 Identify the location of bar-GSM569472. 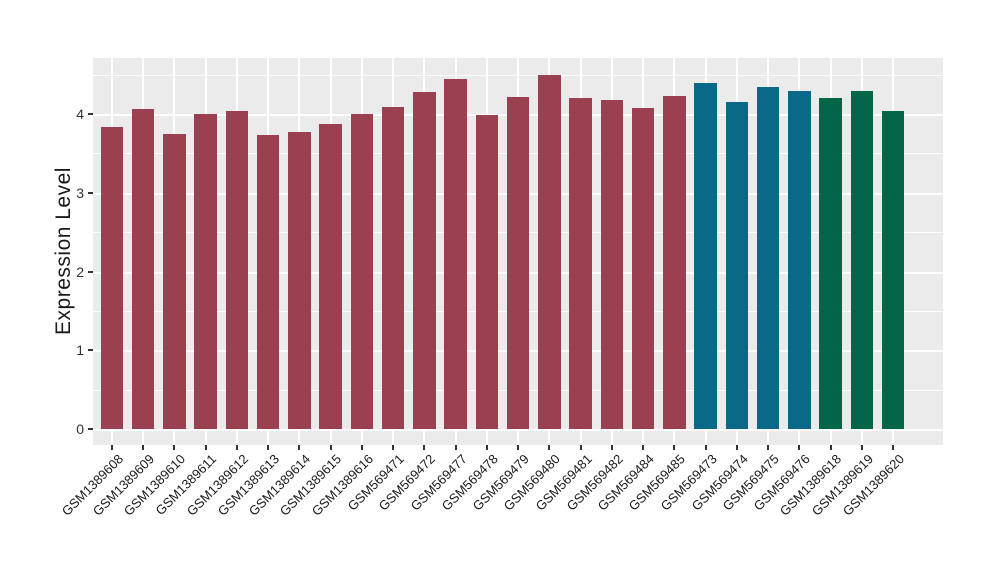
(424, 260).